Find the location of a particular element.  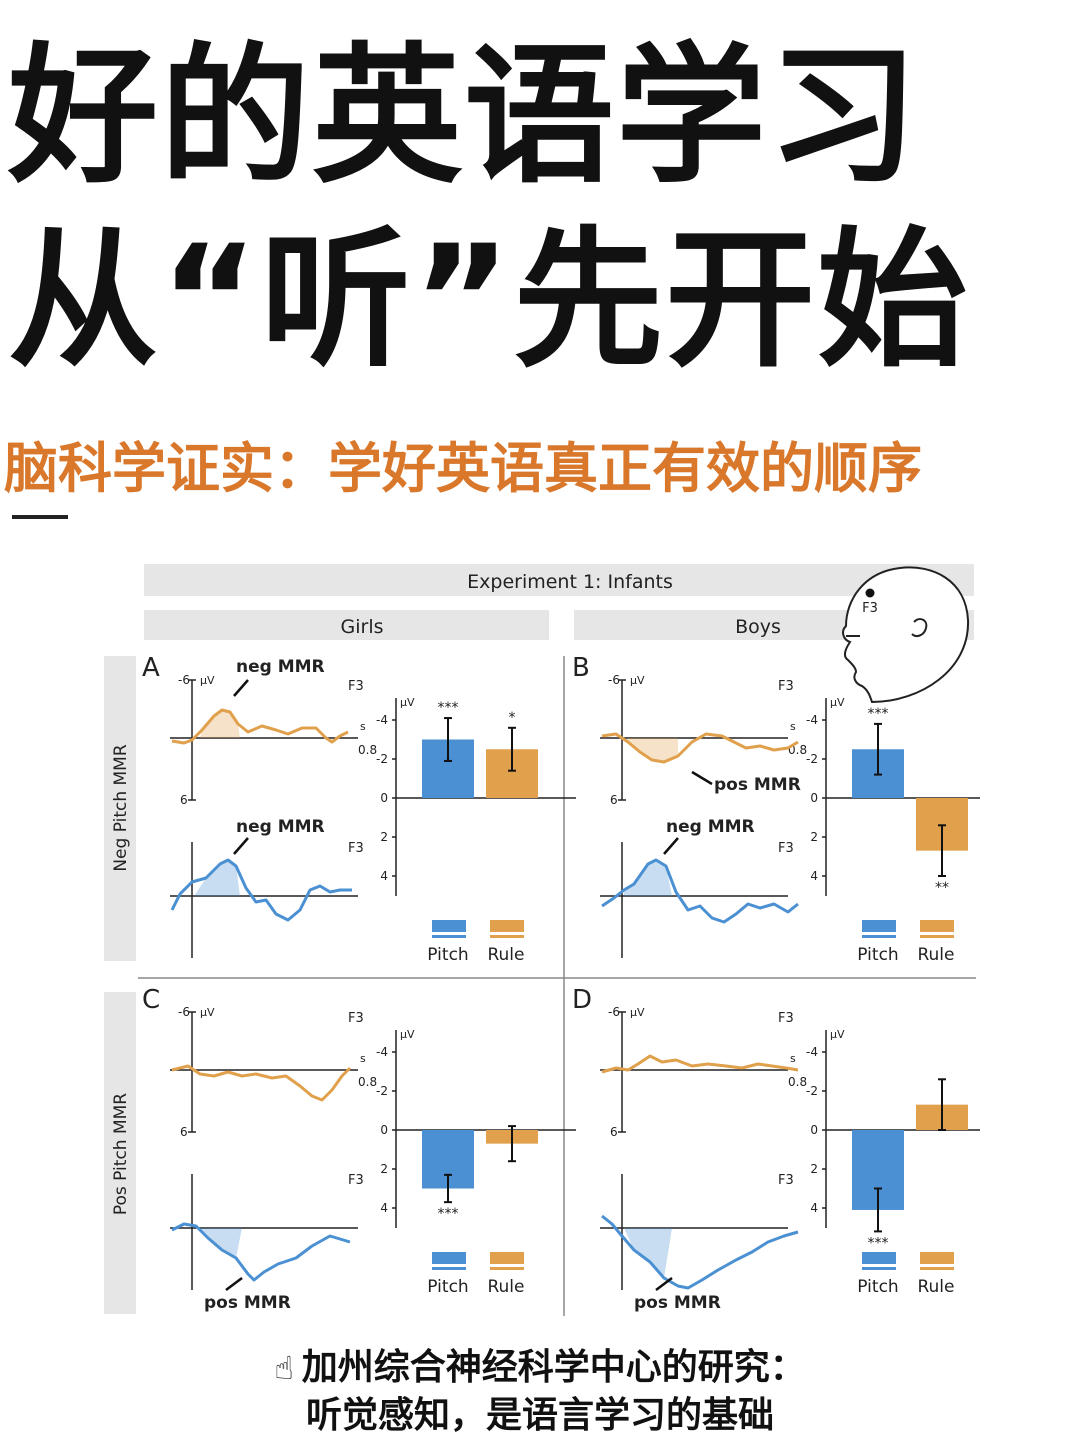

panel-letter: D is located at coordinates (582, 1000).